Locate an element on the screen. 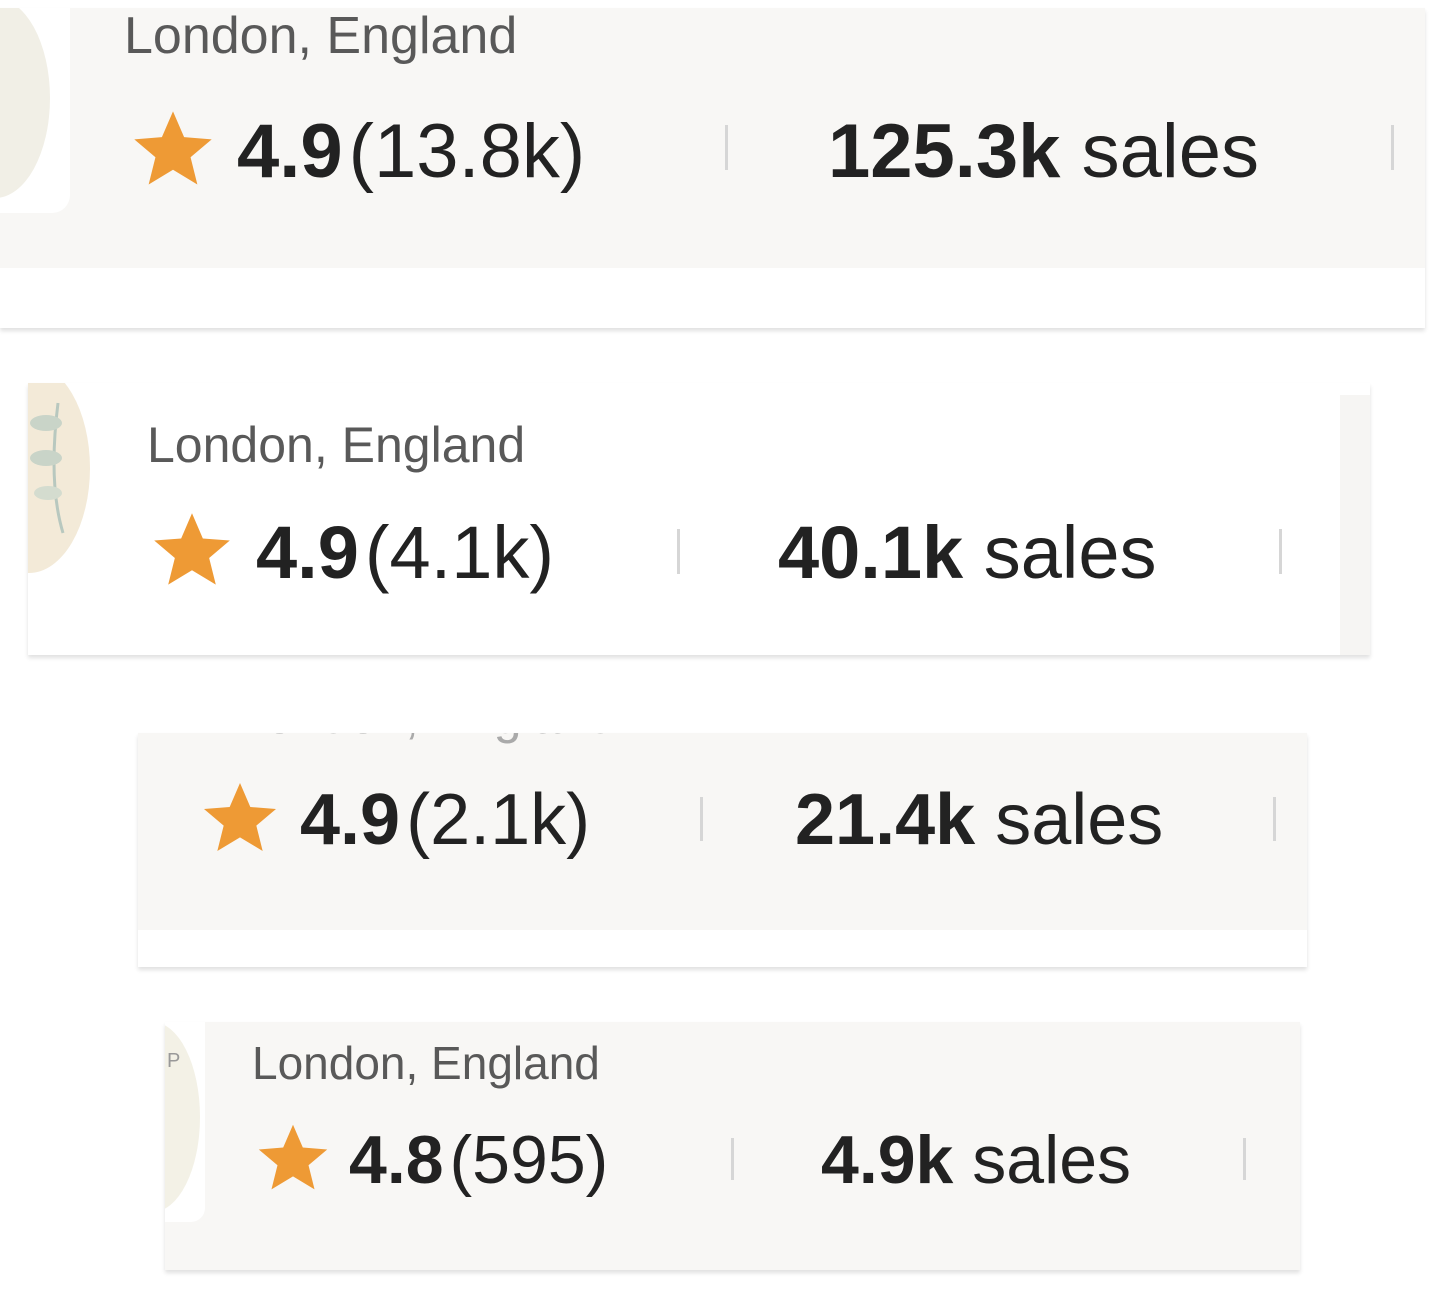 This screenshot has width=1439, height=1303. card-edge is located at coordinates (1355, 525).